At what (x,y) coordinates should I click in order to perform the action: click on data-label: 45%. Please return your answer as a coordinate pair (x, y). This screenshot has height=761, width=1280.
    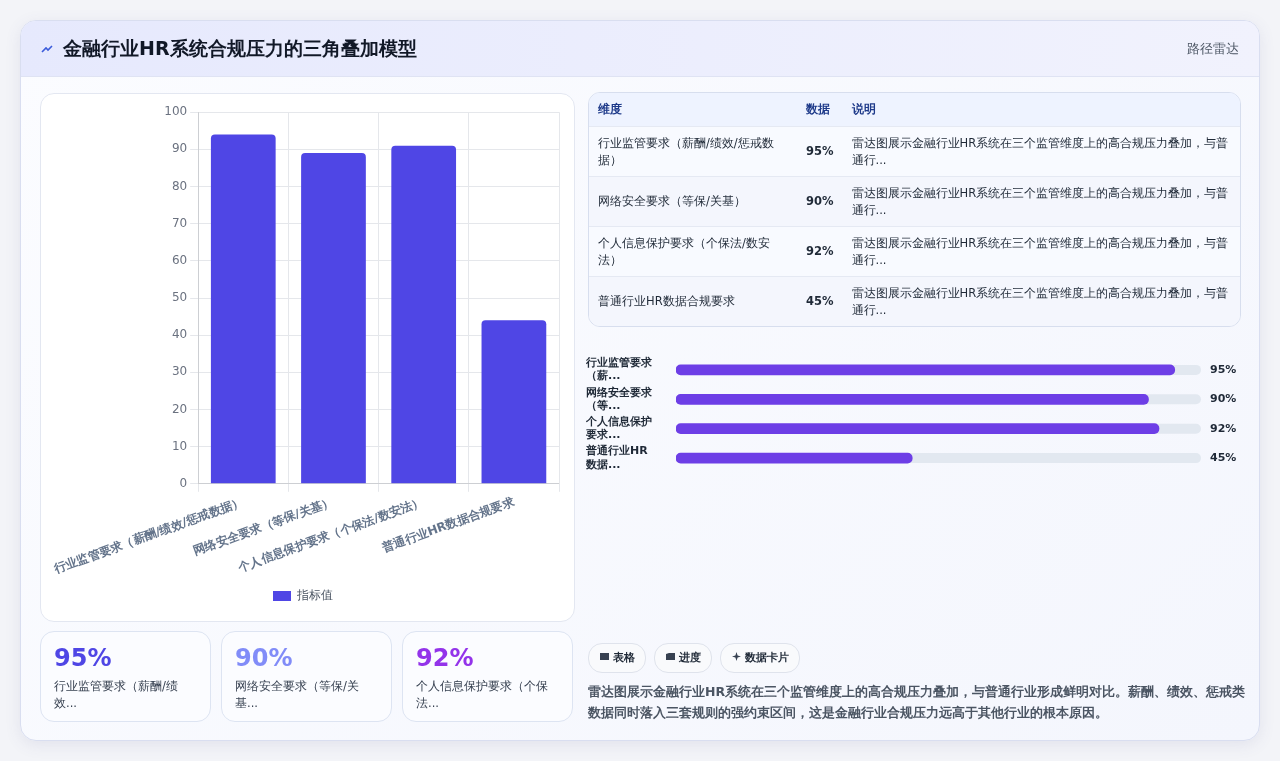
    Looking at the image, I should click on (1223, 457).